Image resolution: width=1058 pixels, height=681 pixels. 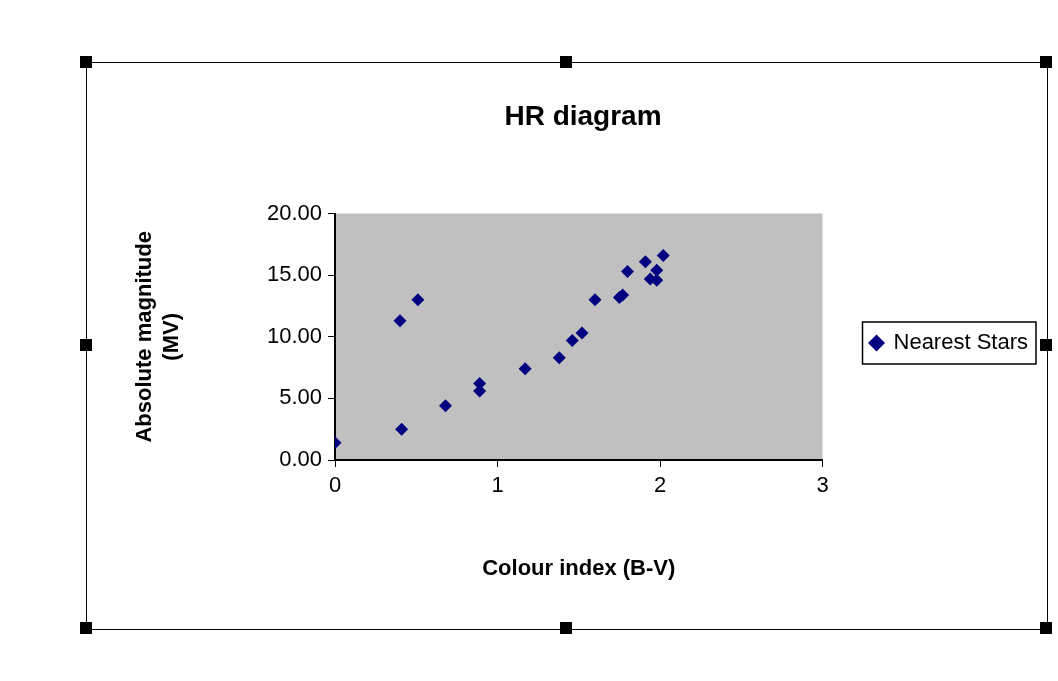 What do you see at coordinates (157, 337) in the screenshot?
I see `y-axis-title: Absolute magnitude (MV)` at bounding box center [157, 337].